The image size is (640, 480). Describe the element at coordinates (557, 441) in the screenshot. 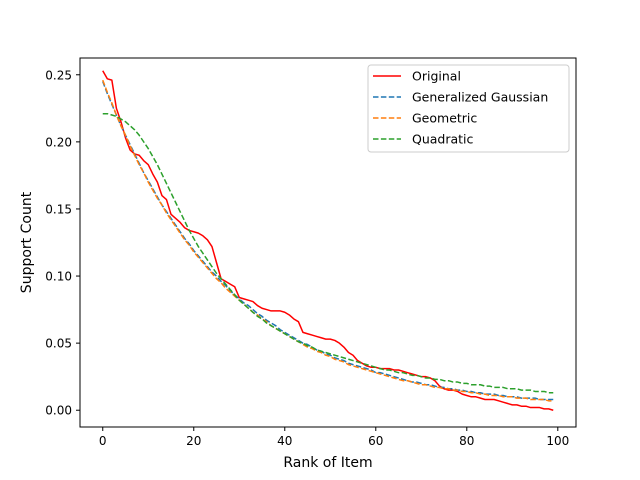

I see `x-tick-label: 100` at that location.